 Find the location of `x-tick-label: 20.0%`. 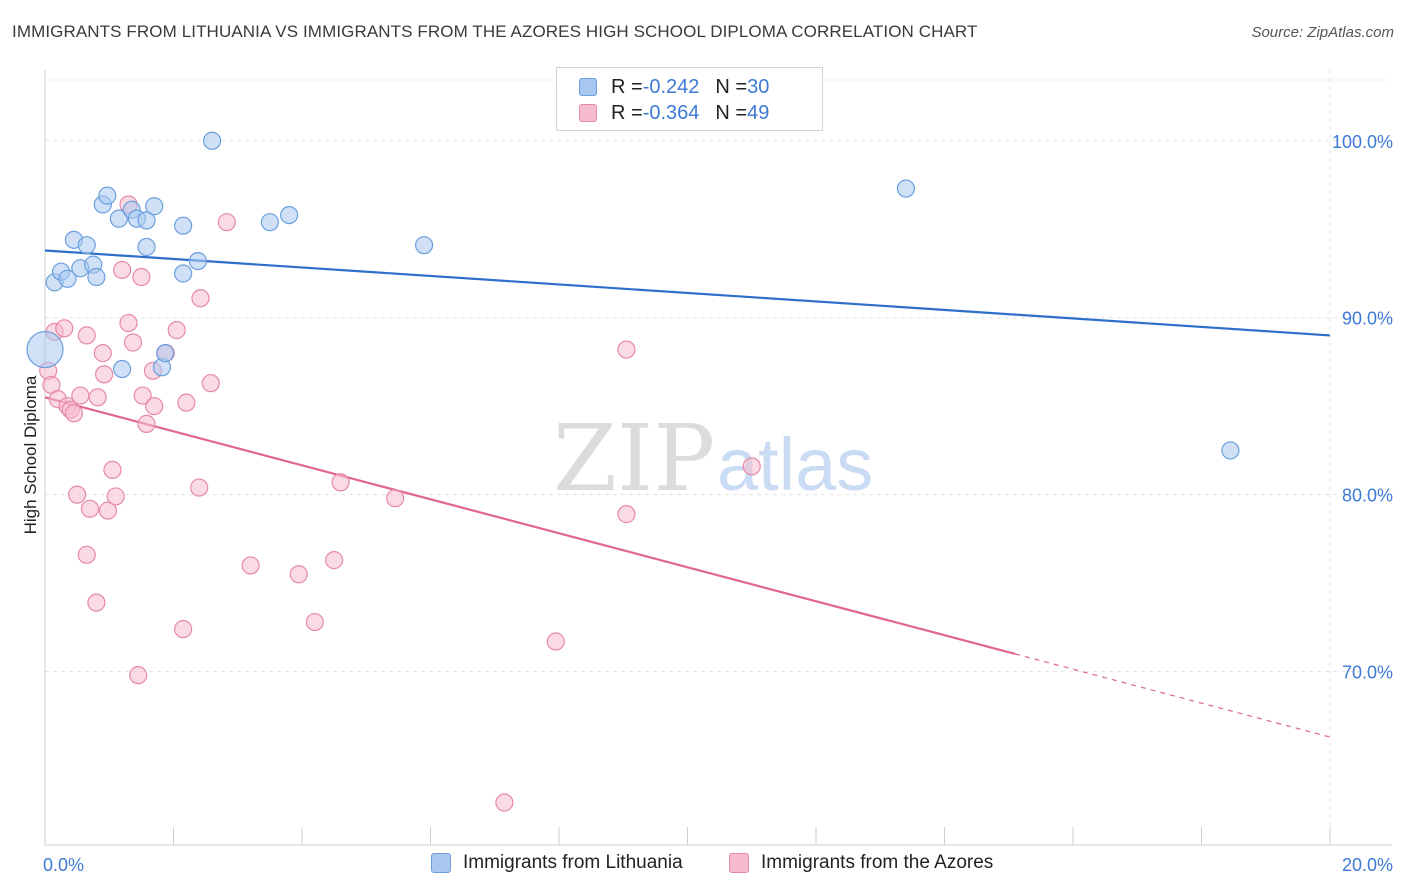

x-tick-label: 20.0% is located at coordinates (1367, 865).